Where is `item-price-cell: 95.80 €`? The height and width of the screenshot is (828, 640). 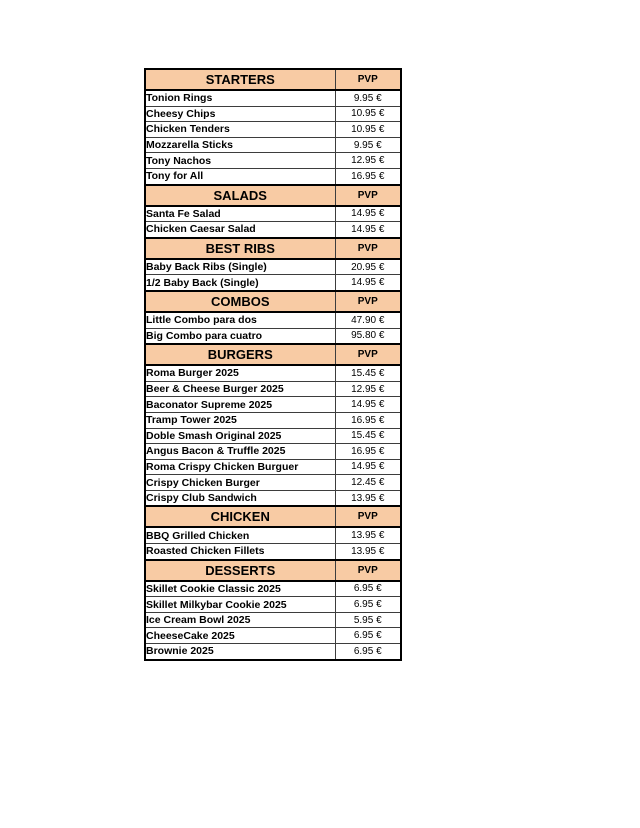 item-price-cell: 95.80 € is located at coordinates (368, 336).